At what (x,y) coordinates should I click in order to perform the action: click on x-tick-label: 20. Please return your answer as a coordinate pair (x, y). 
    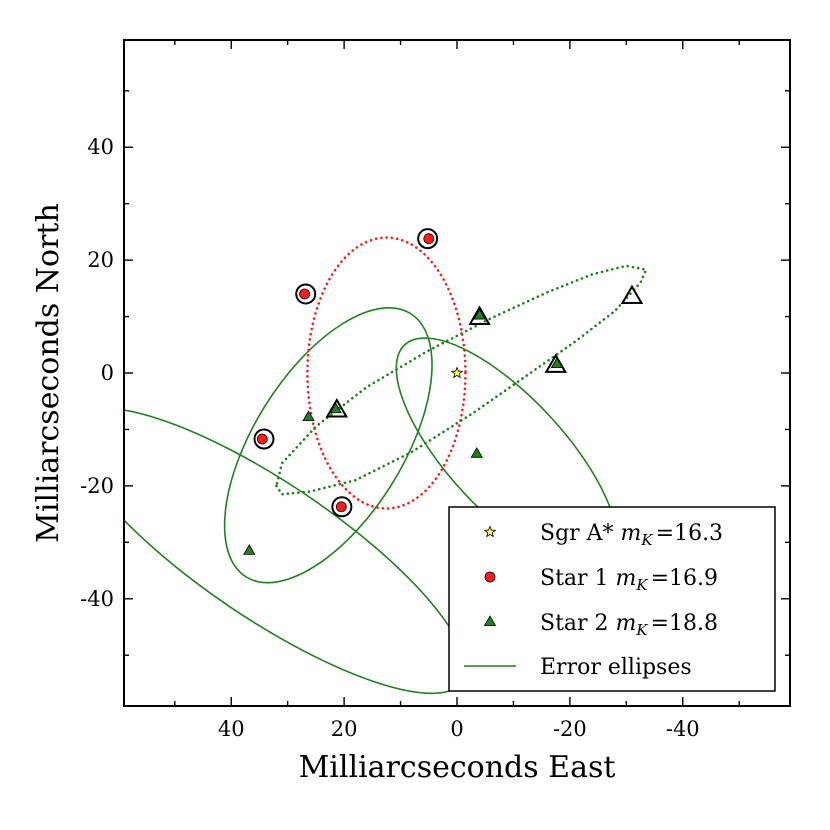
    Looking at the image, I should click on (344, 729).